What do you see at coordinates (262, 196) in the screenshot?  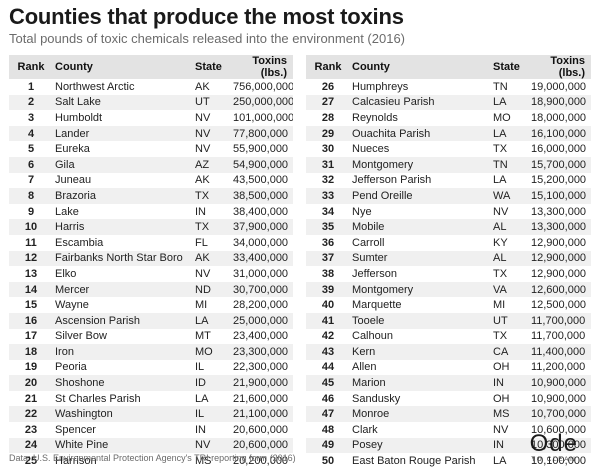 I see `cell-toxins: 38,500,000` at bounding box center [262, 196].